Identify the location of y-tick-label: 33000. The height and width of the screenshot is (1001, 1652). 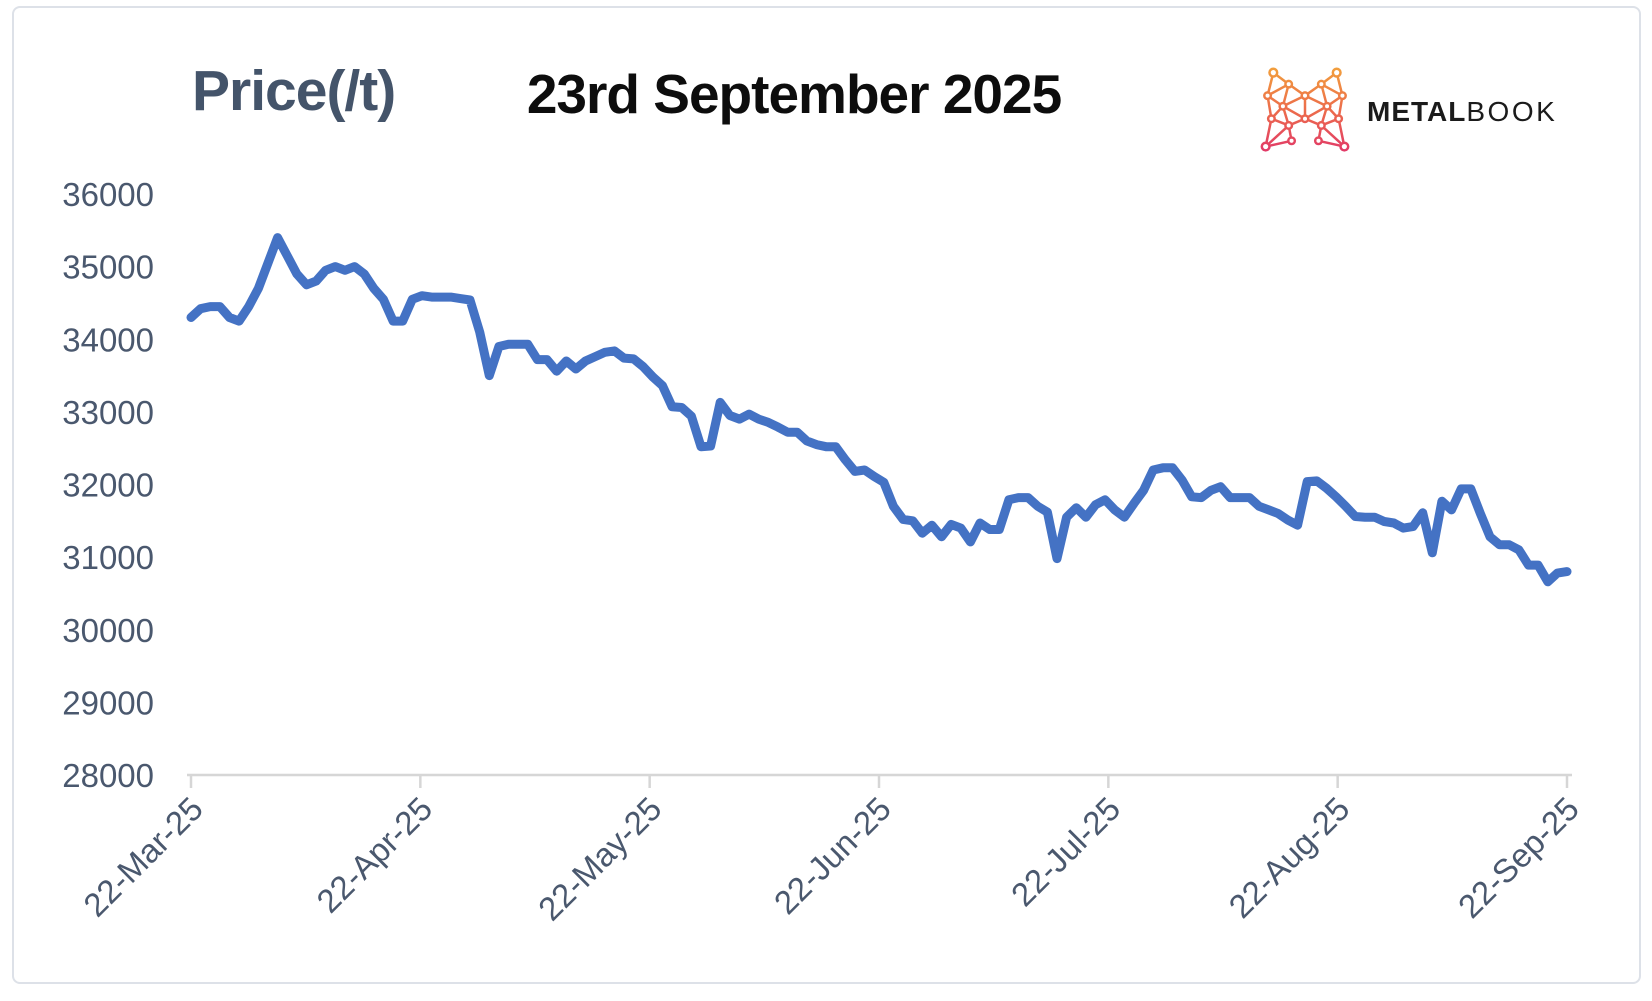
(108, 412).